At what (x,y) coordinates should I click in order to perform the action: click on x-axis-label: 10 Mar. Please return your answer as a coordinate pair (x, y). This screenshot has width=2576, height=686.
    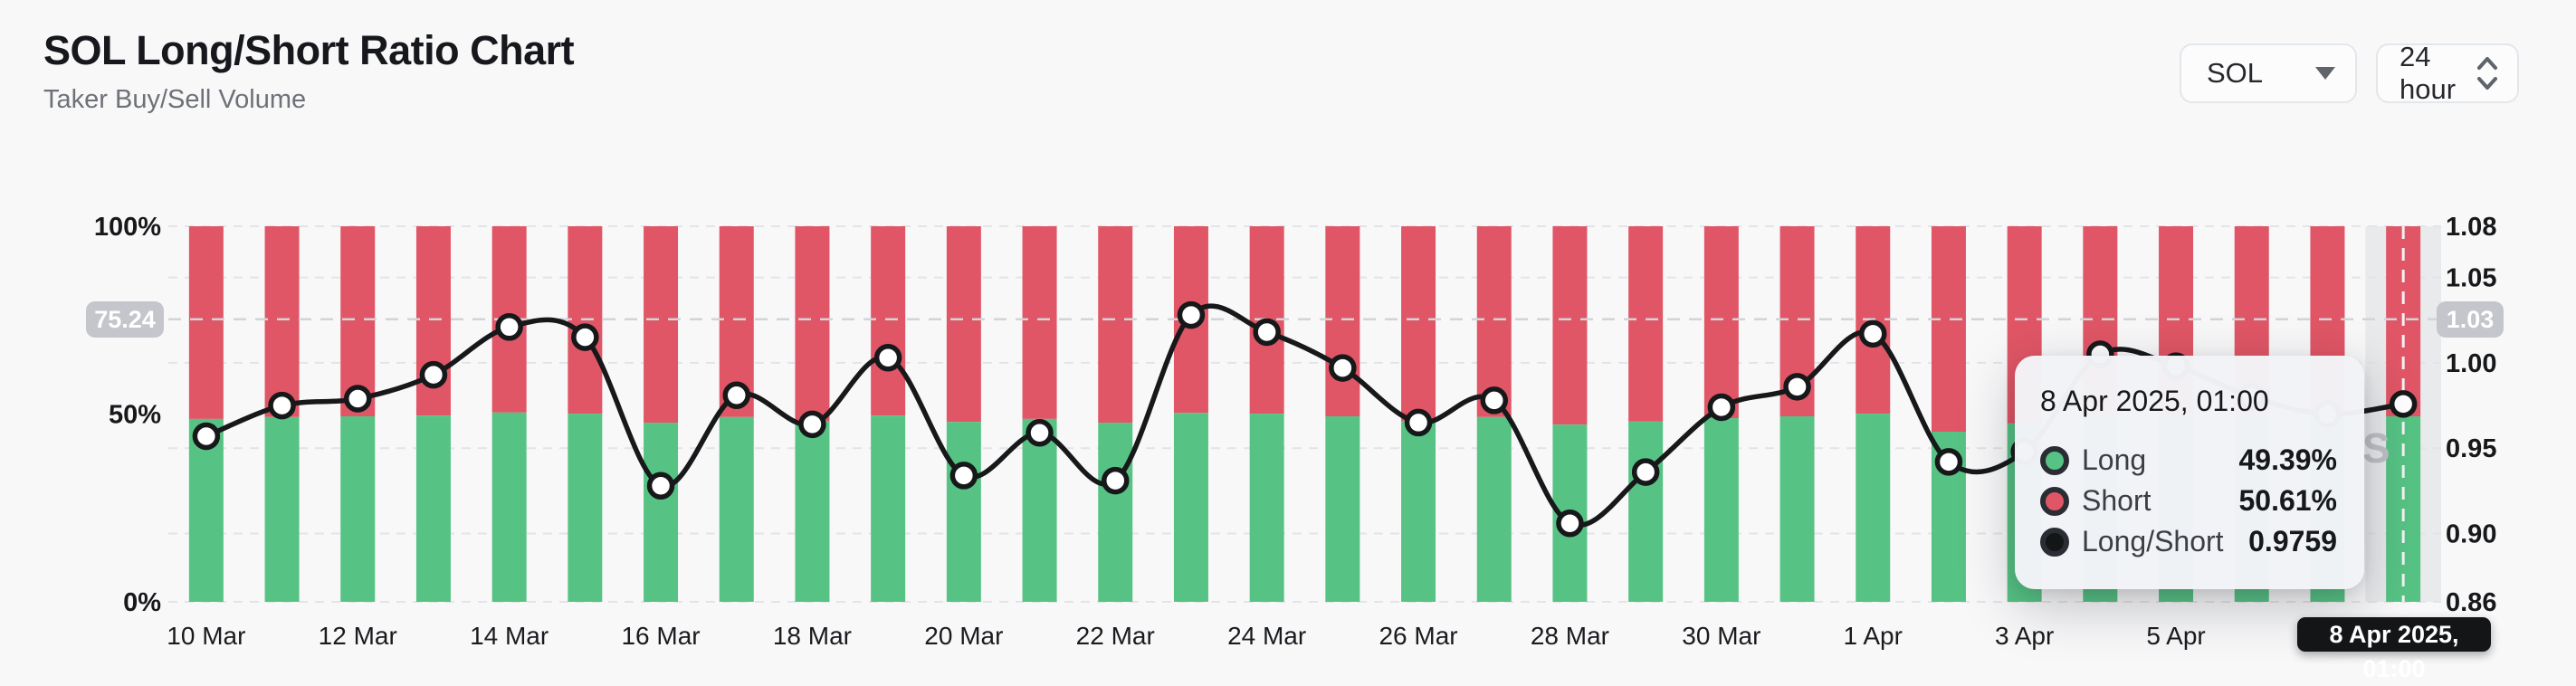
    Looking at the image, I should click on (206, 636).